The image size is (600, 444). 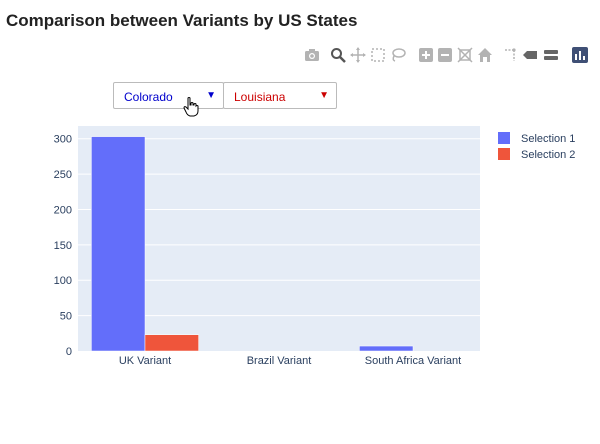 What do you see at coordinates (485, 55) in the screenshot?
I see `reset-axes-icon` at bounding box center [485, 55].